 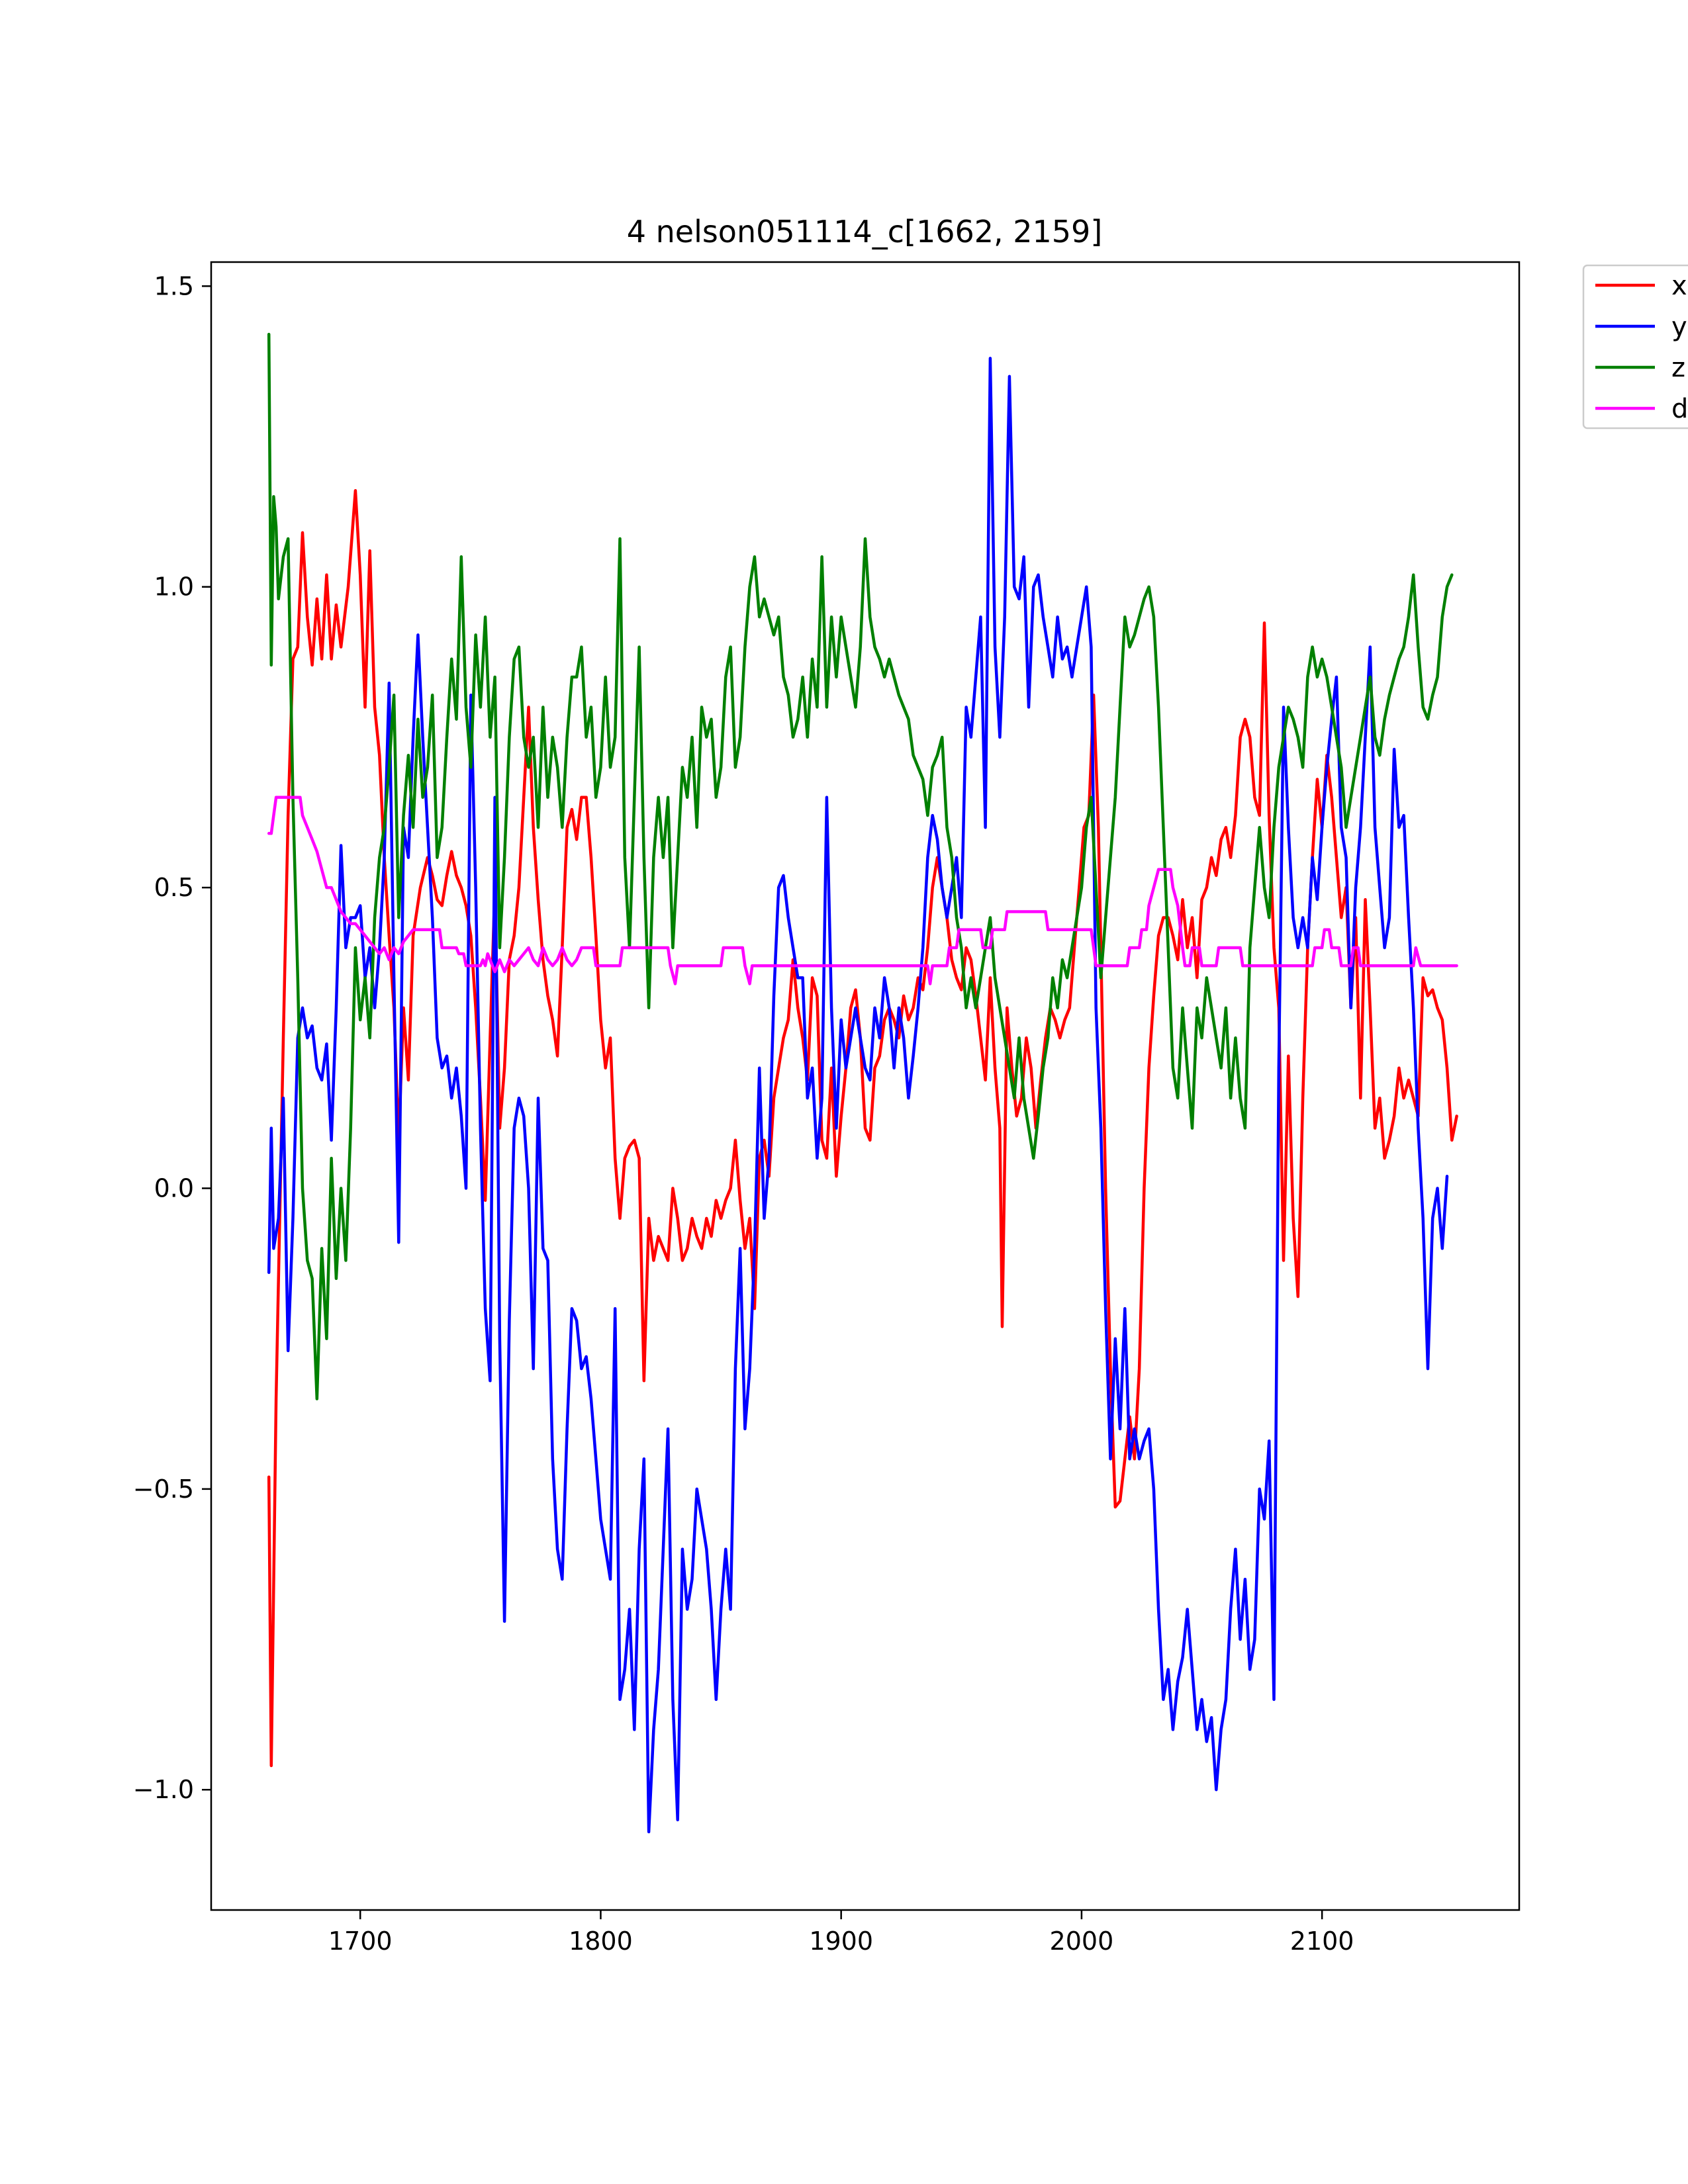 I want to click on legend-label-d: d, so click(x=1679, y=409).